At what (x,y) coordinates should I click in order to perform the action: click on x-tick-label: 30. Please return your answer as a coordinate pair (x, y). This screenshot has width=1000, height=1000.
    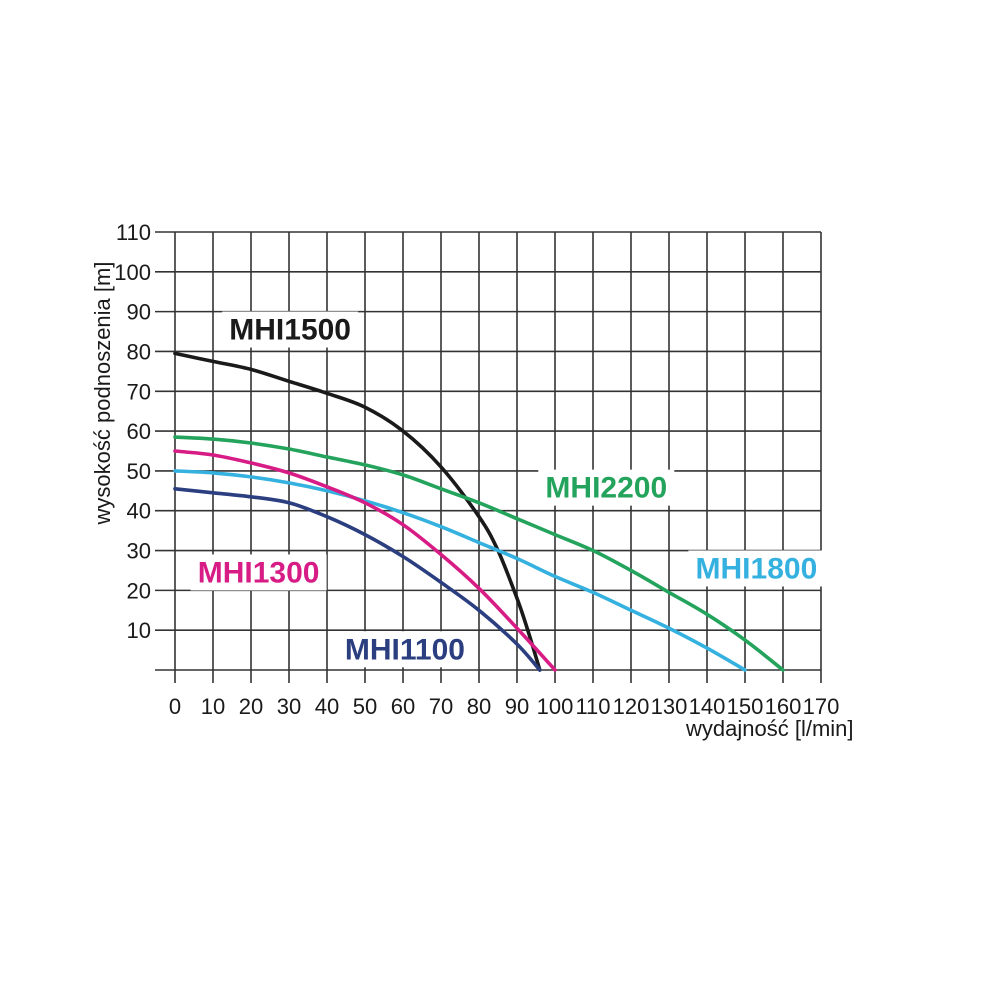
    Looking at the image, I should click on (289, 706).